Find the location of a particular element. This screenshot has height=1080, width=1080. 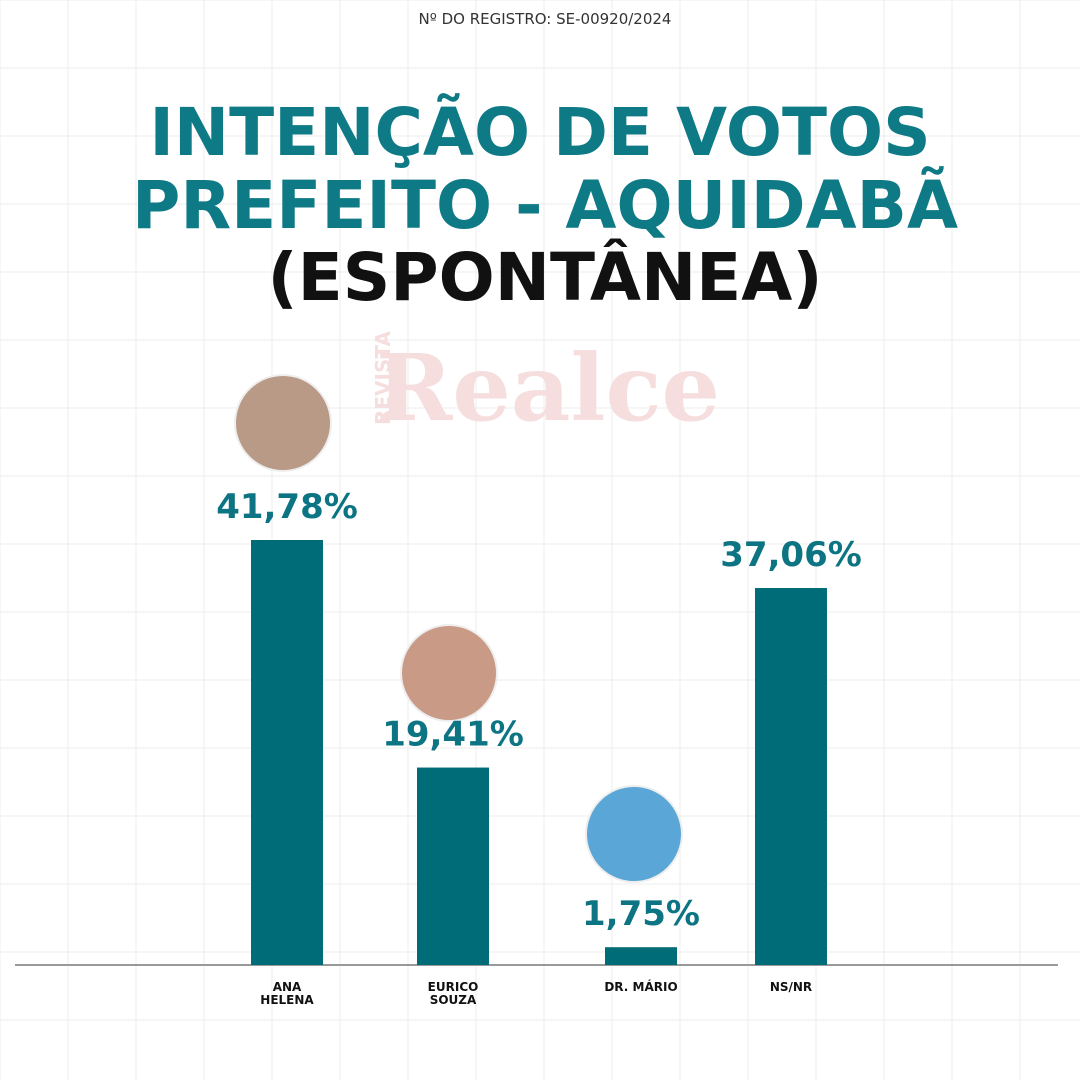

value-label: 19,41% is located at coordinates (453, 735).